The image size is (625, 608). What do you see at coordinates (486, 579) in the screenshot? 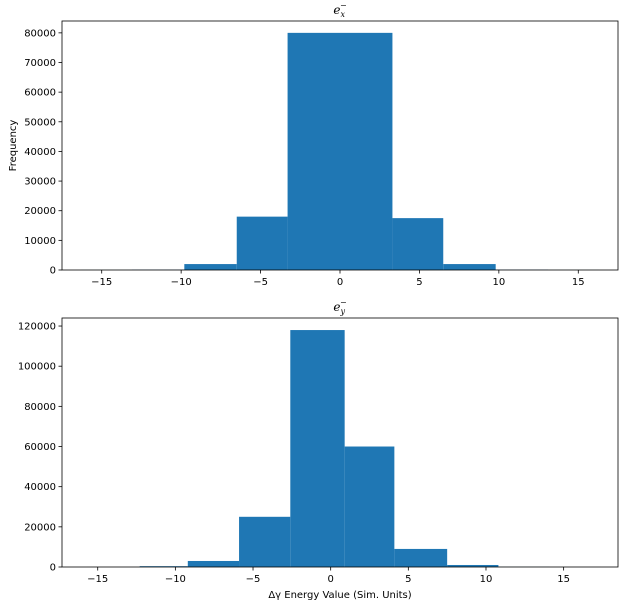
I see `x-tick-label-ey-5: 10` at bounding box center [486, 579].